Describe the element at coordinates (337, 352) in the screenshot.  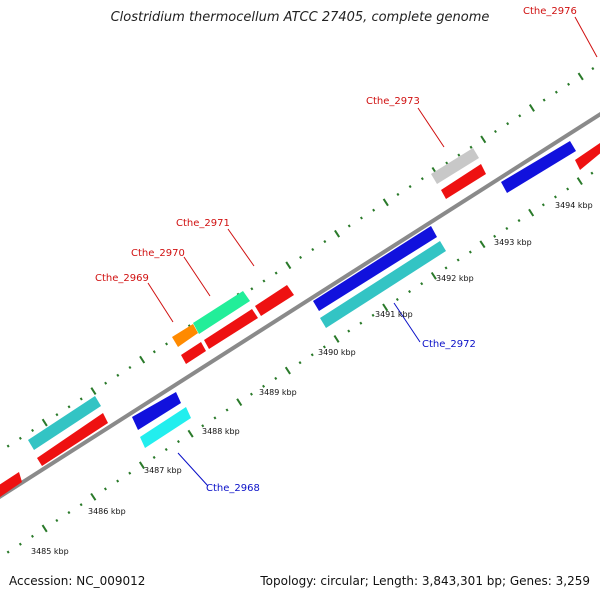
I see `kbp-tick-label: 3490 kbp` at that location.